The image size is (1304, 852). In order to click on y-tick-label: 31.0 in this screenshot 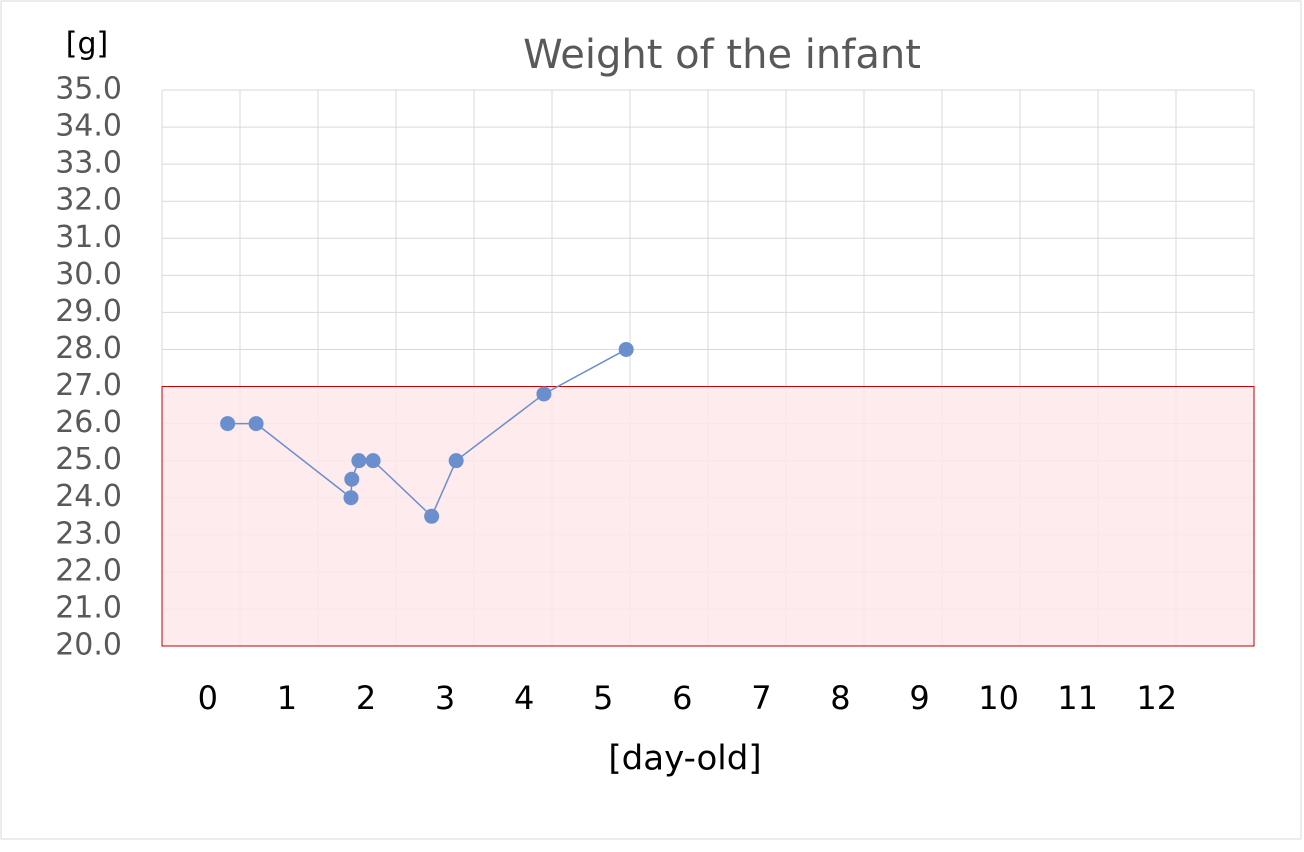, I will do `click(88, 237)`.